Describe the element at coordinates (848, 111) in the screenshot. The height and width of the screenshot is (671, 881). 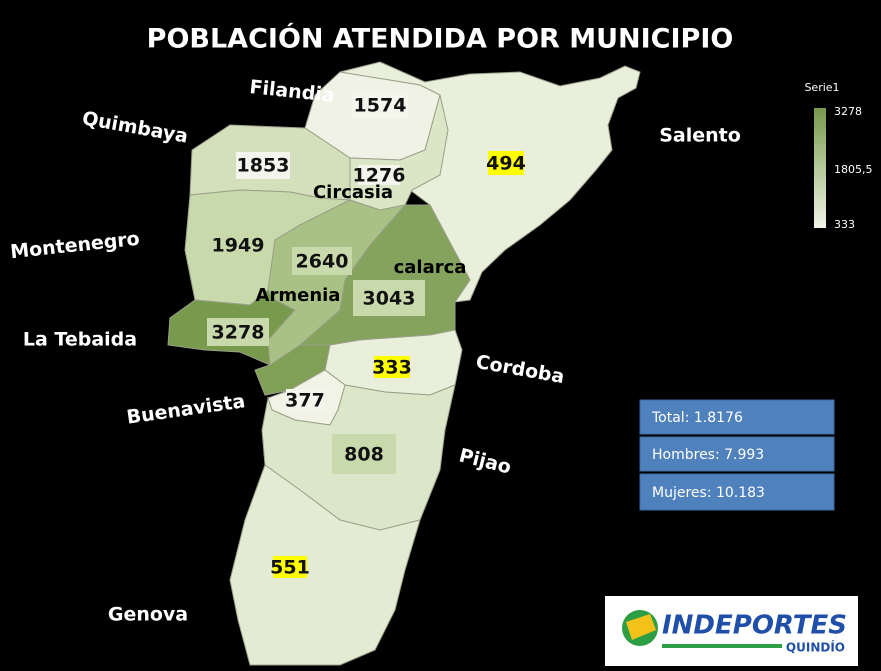
I see `legend-label: 3278` at that location.